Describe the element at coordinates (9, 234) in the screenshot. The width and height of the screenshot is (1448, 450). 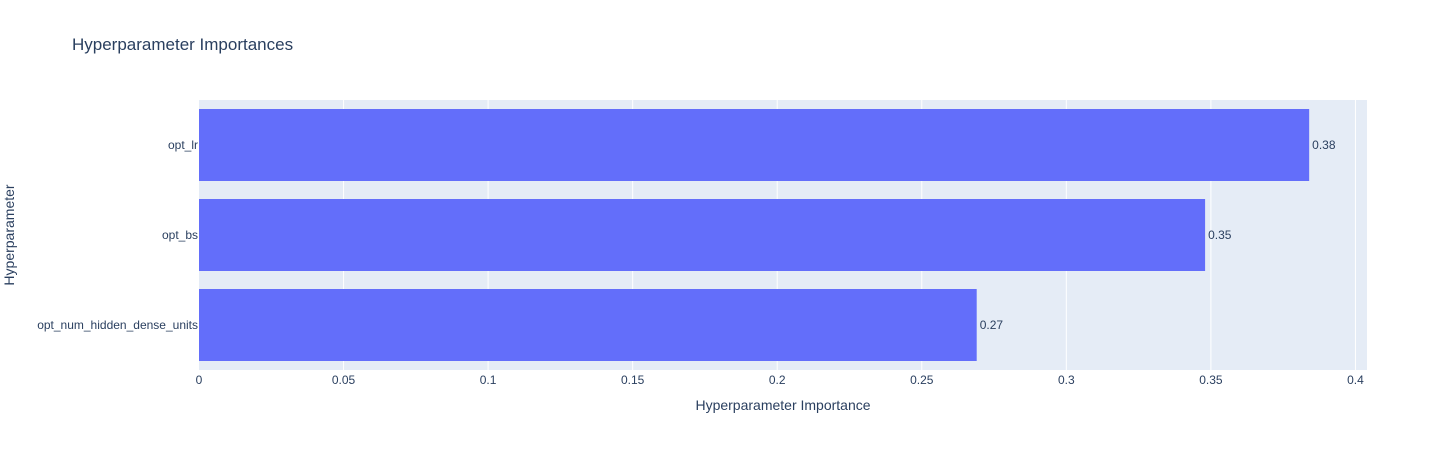
I see `y-axis-title: Hyperparameter` at that location.